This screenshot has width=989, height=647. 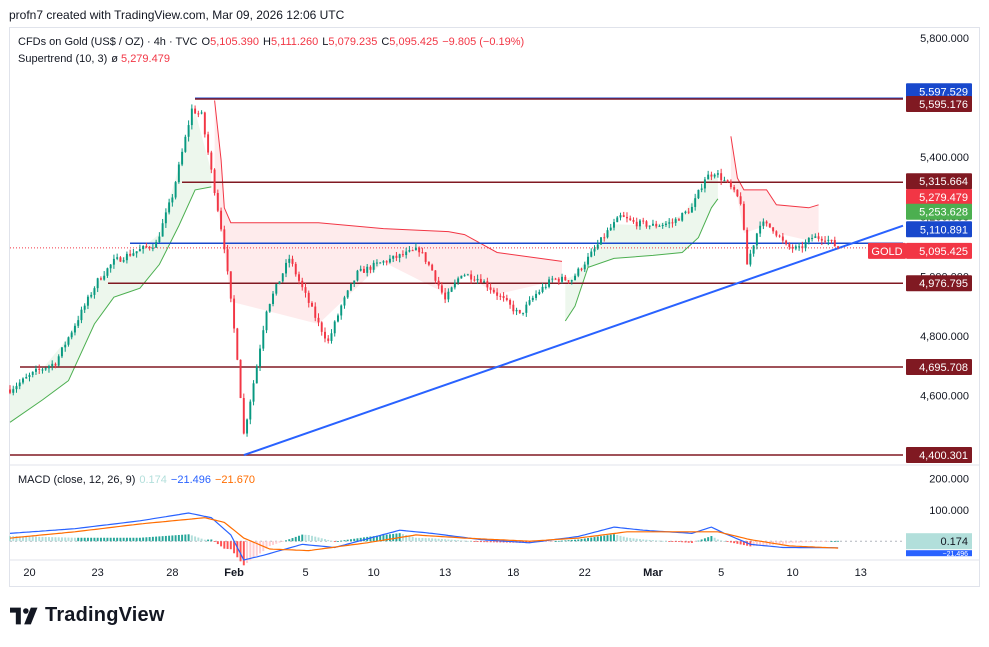 What do you see at coordinates (108, 42) in the screenshot?
I see `symbol-label: CFDs on Gold (US$ / OZ) · 4h · TVC` at bounding box center [108, 42].